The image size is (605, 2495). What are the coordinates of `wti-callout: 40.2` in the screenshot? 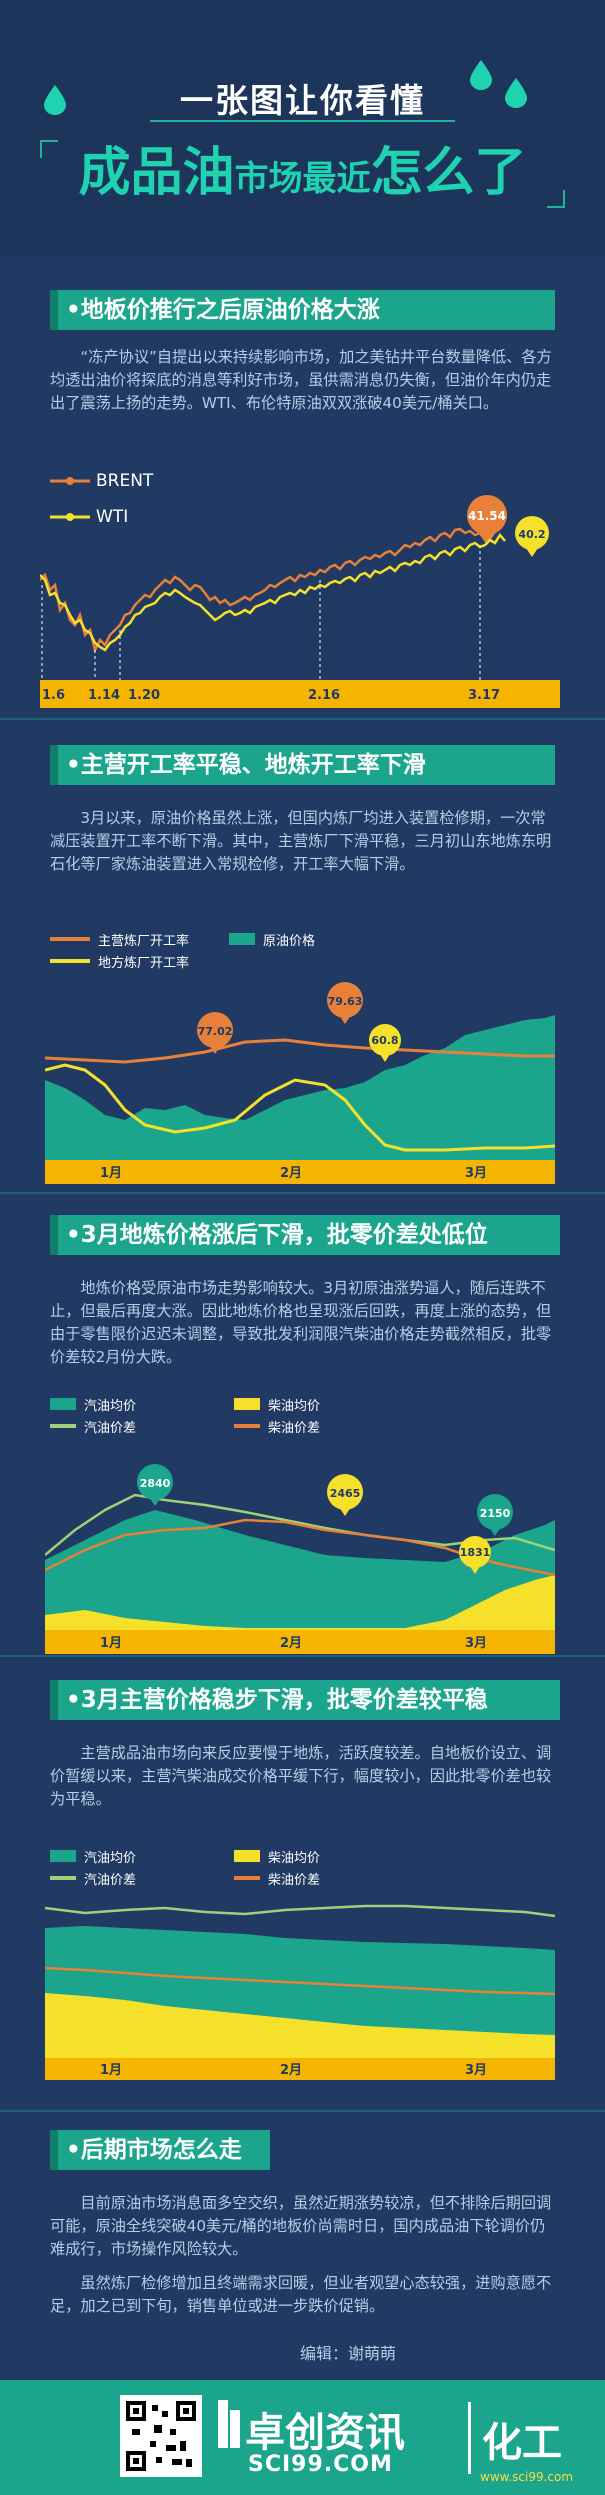 It's located at (532, 536).